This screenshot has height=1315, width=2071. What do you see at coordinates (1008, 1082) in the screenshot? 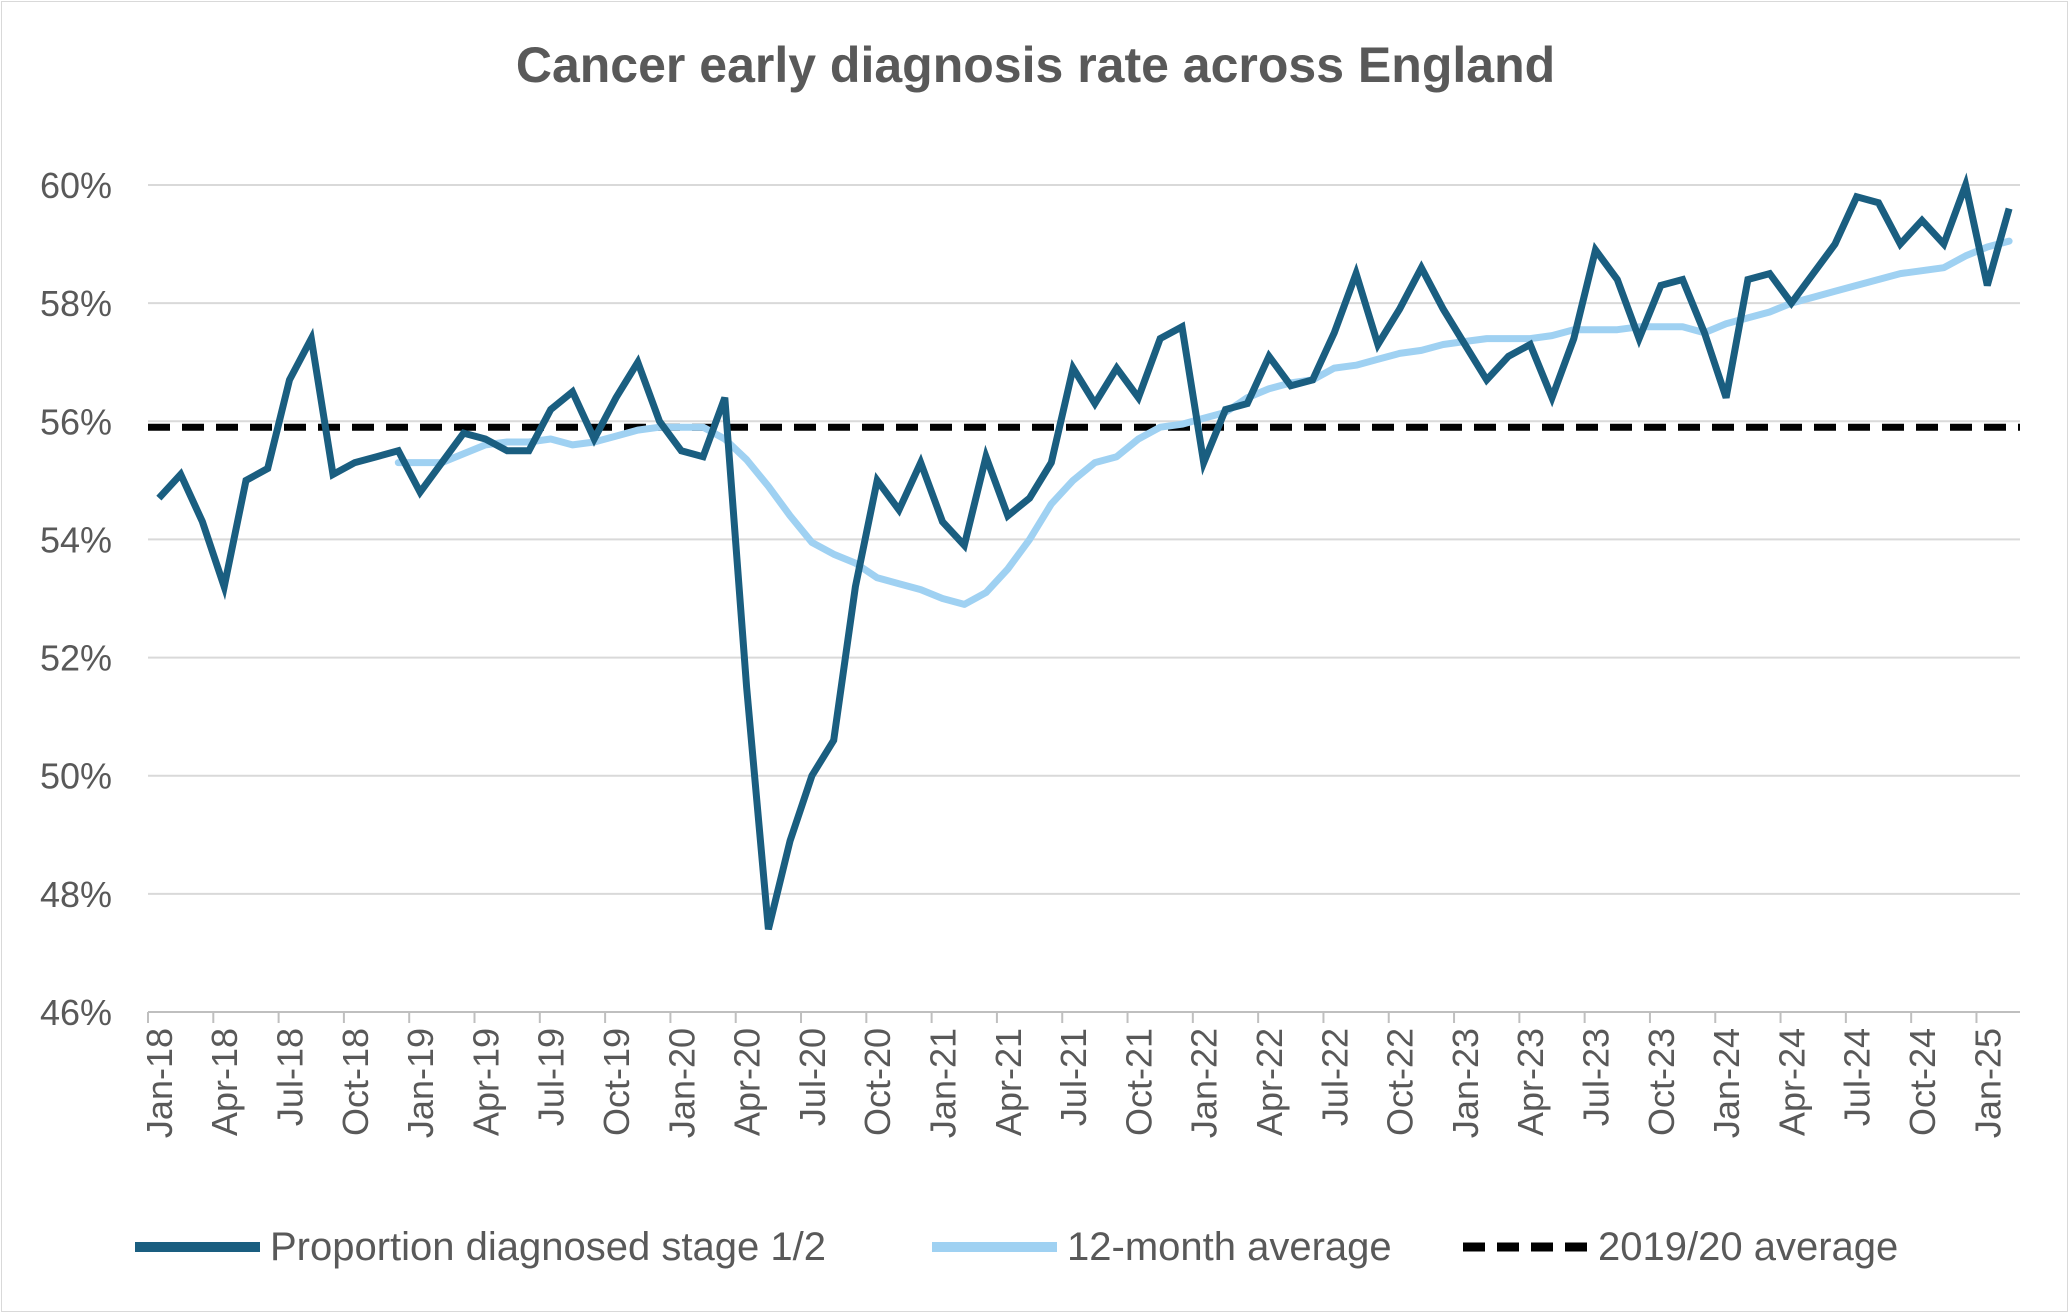
I see `x-tick-label: Apr-21` at bounding box center [1008, 1082].